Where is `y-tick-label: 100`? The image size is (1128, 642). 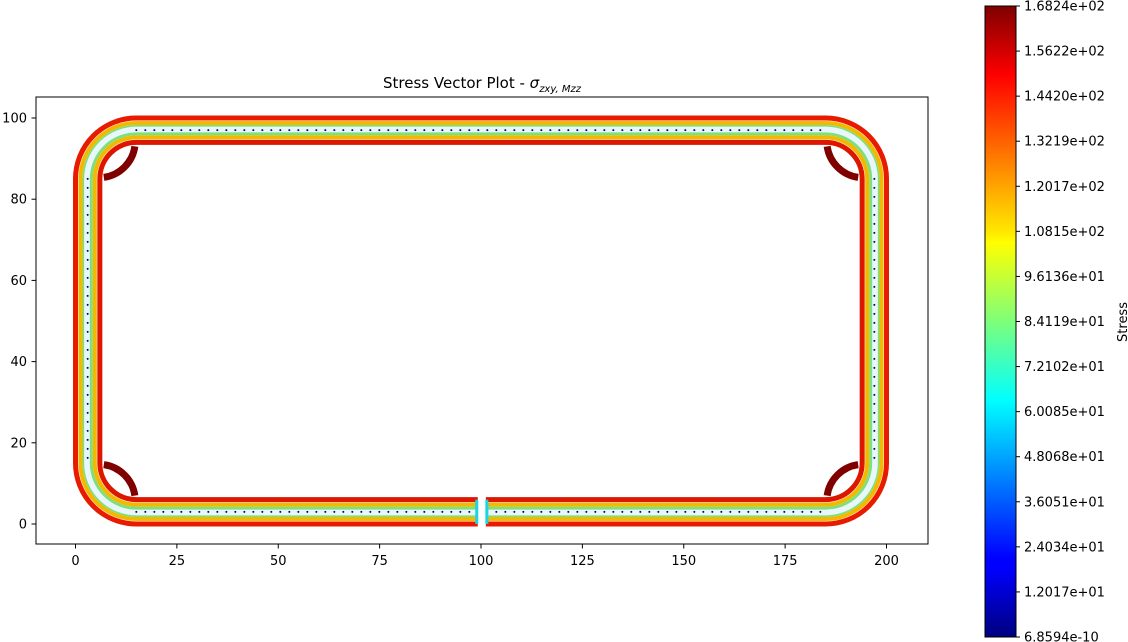 y-tick-label: 100 is located at coordinates (14, 119).